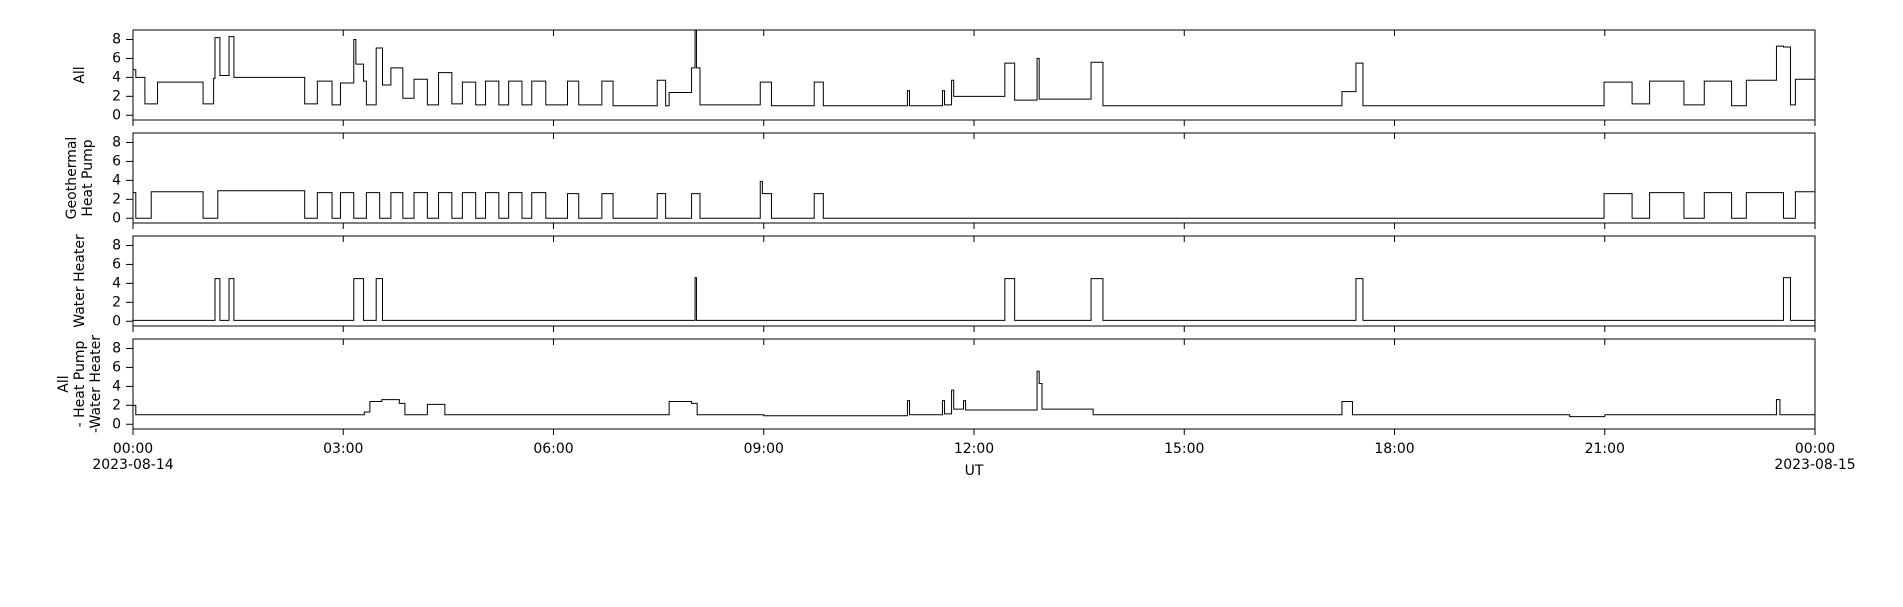 This screenshot has height=607, width=1903. What do you see at coordinates (1605, 449) in the screenshot?
I see `x-tick-label: 21:00` at bounding box center [1605, 449].